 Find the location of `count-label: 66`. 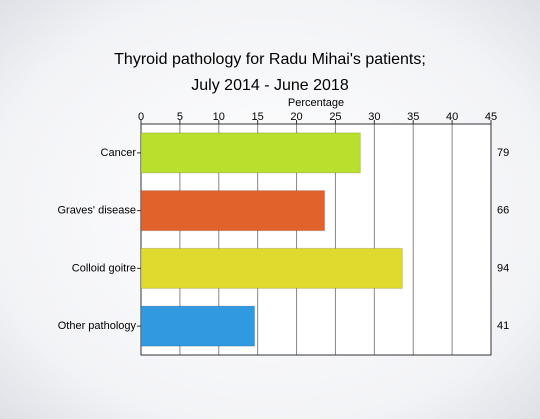

count-label: 66 is located at coordinates (503, 211).